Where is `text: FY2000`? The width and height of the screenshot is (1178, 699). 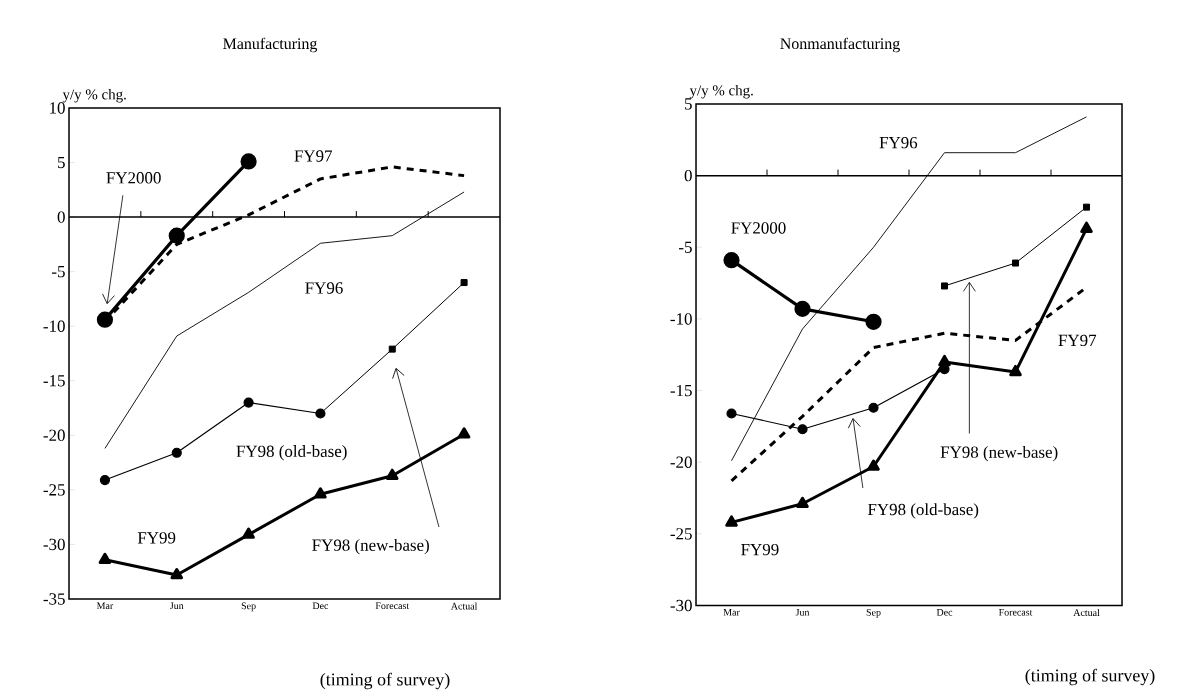
text: FY2000 is located at coordinates (133, 178).